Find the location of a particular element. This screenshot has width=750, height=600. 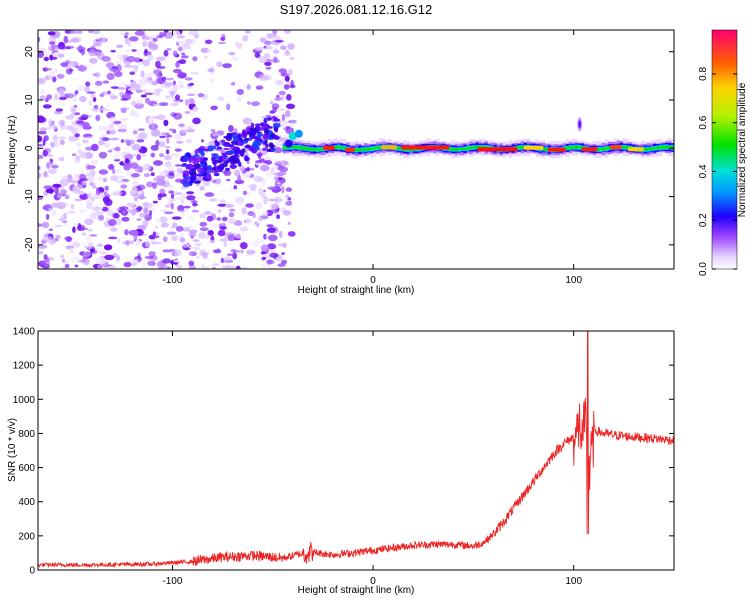

spectrogram-peak is located at coordinates (497, 149).